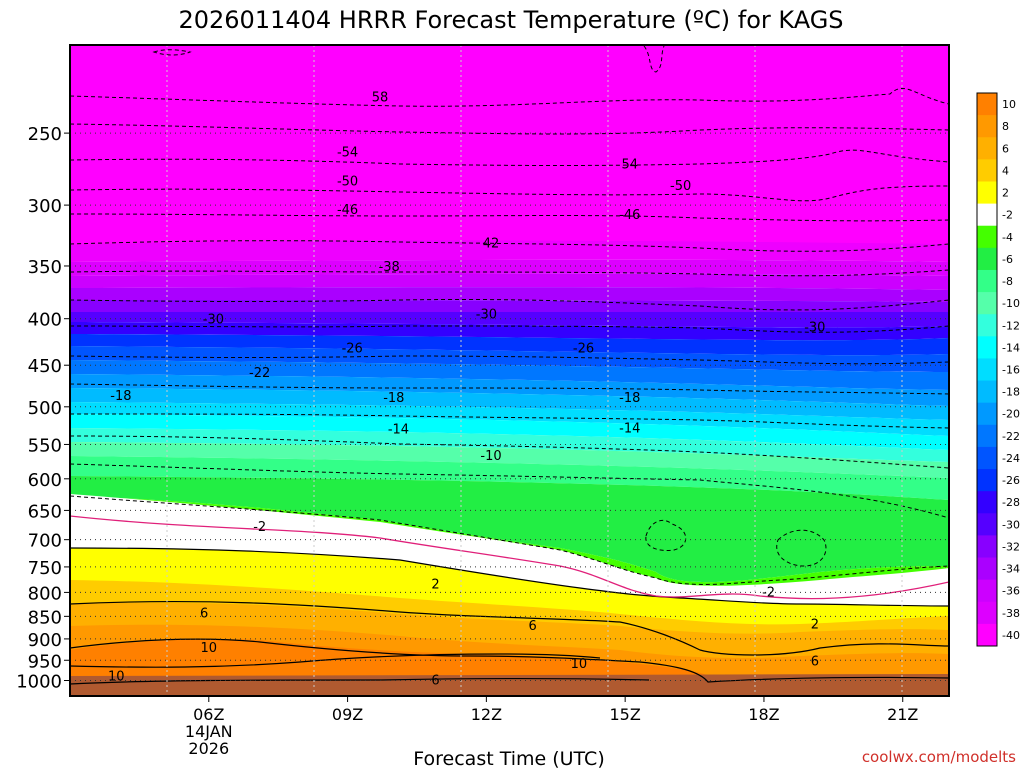  I want to click on isotherm-label: -10, so click(490, 456).